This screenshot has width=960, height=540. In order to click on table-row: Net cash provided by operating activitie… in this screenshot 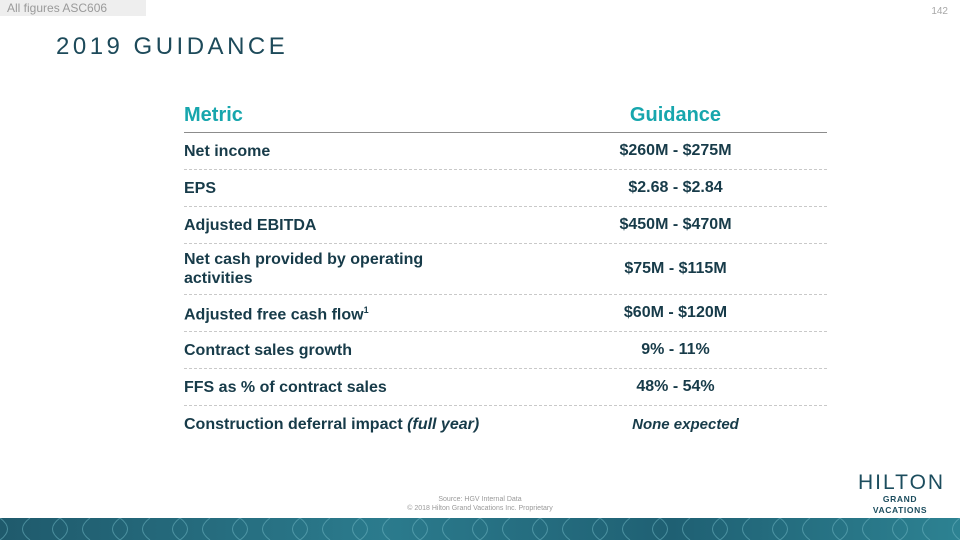, I will do `click(505, 269)`.